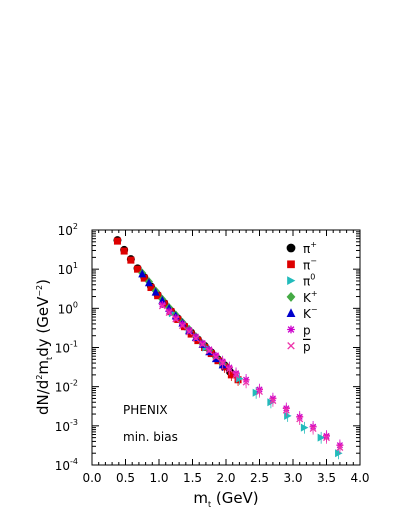  Describe the element at coordinates (150, 437) in the screenshot. I see `annotation-min-bias: min. bias` at that location.